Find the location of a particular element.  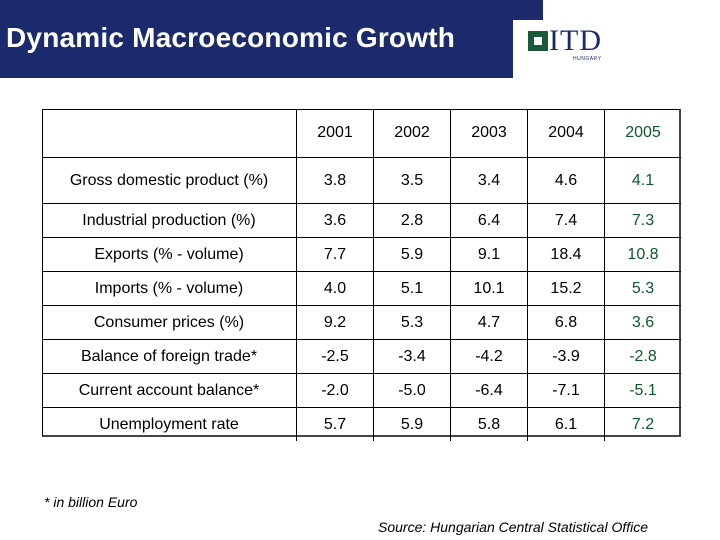

logo-subtext: HUNGARY is located at coordinates (587, 59).